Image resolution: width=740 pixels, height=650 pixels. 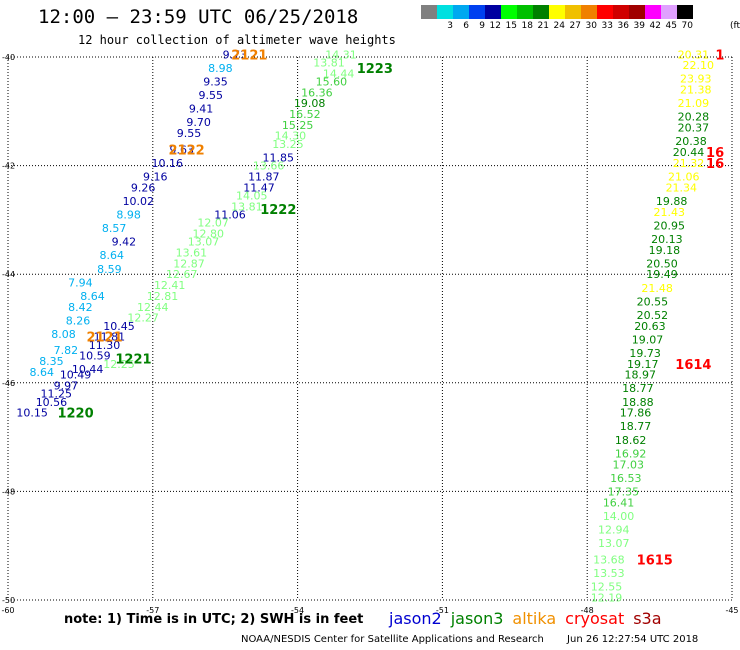 I want to click on legend-jason2: jason2, so click(x=415, y=618).